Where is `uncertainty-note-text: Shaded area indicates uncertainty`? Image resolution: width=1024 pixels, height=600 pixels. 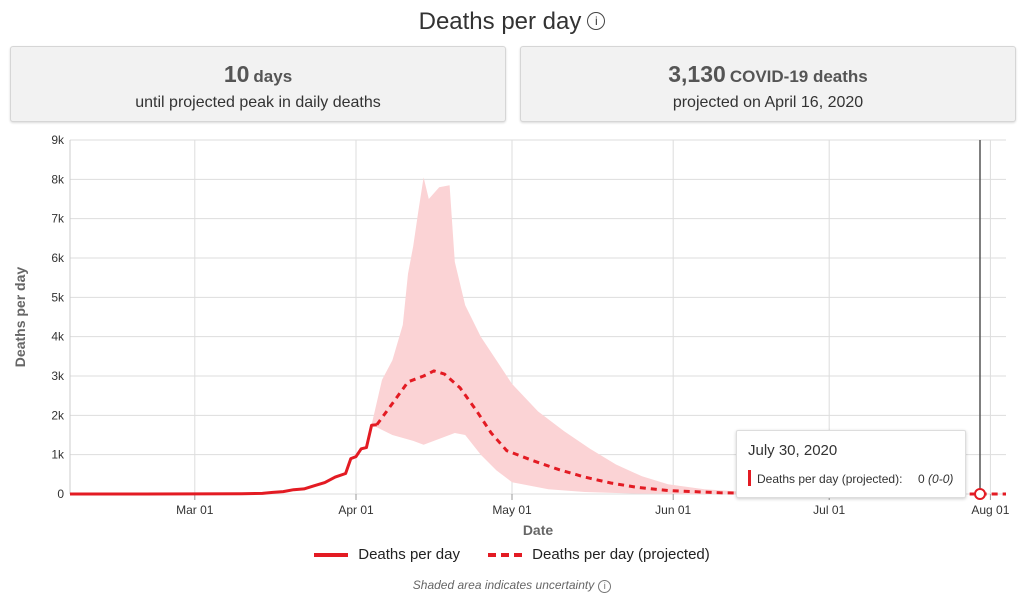
uncertainty-note-text: Shaded area indicates uncertainty is located at coordinates (503, 585).